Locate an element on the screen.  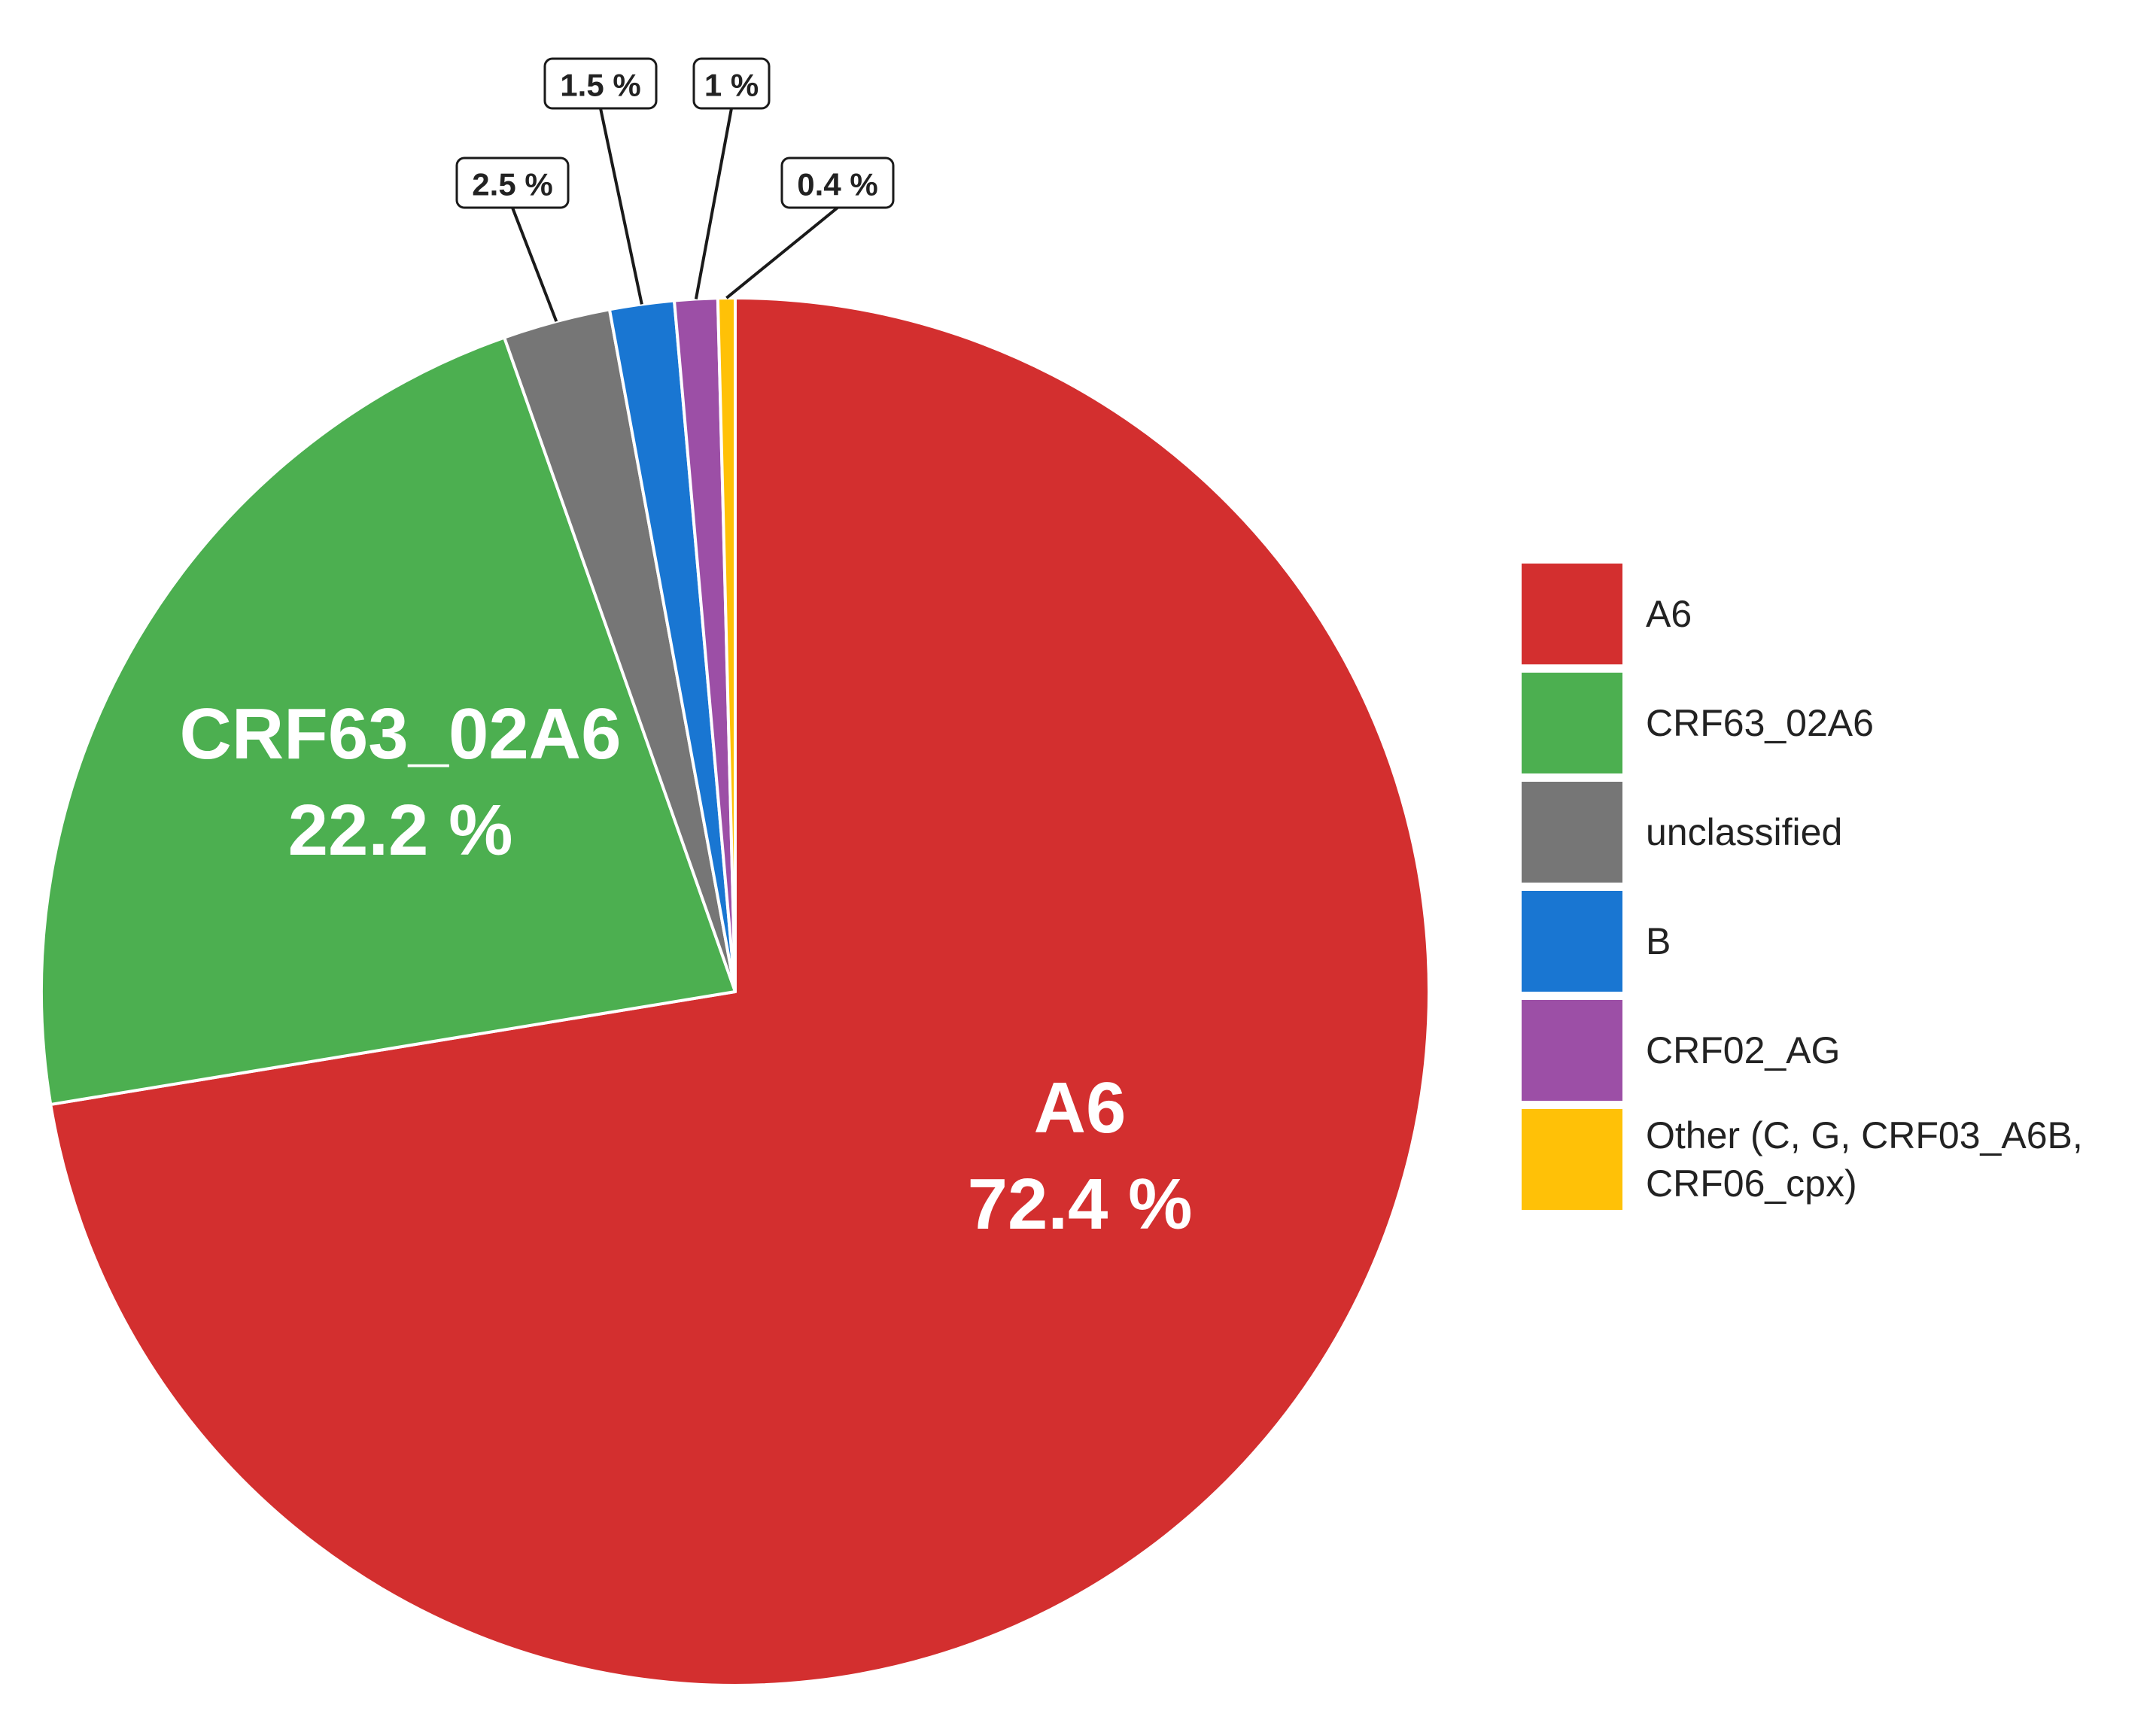
callout-box-crf02-ag is located at coordinates (731, 83).